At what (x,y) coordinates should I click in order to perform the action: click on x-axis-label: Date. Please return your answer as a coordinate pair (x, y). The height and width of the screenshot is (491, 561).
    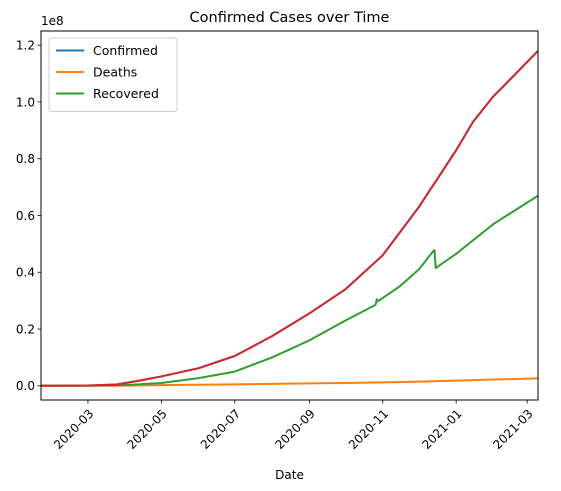
    Looking at the image, I should click on (289, 475).